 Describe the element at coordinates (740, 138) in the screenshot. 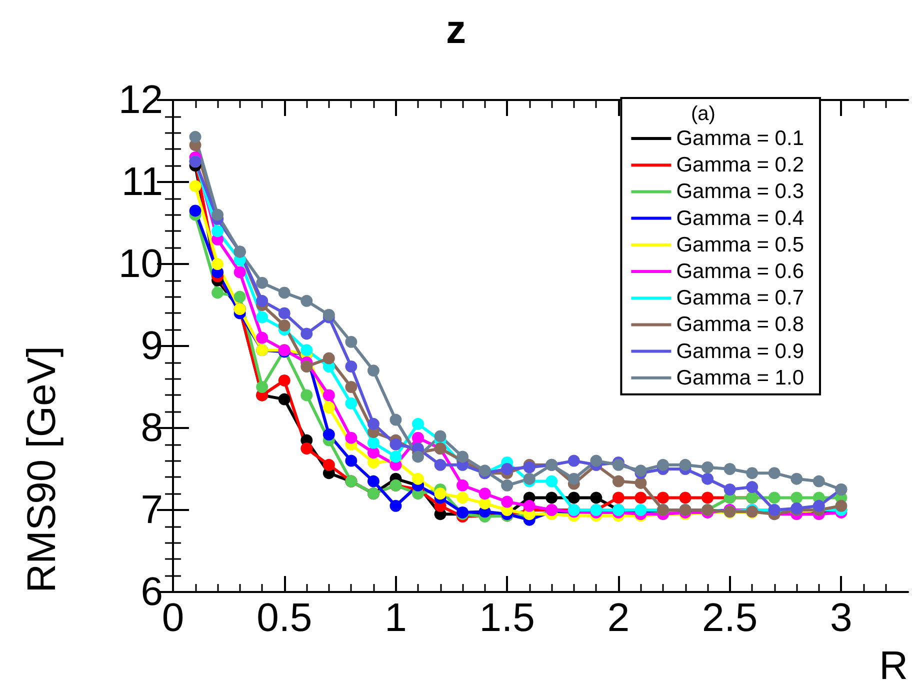

I see `legend-label: Gamma = 0.1` at that location.